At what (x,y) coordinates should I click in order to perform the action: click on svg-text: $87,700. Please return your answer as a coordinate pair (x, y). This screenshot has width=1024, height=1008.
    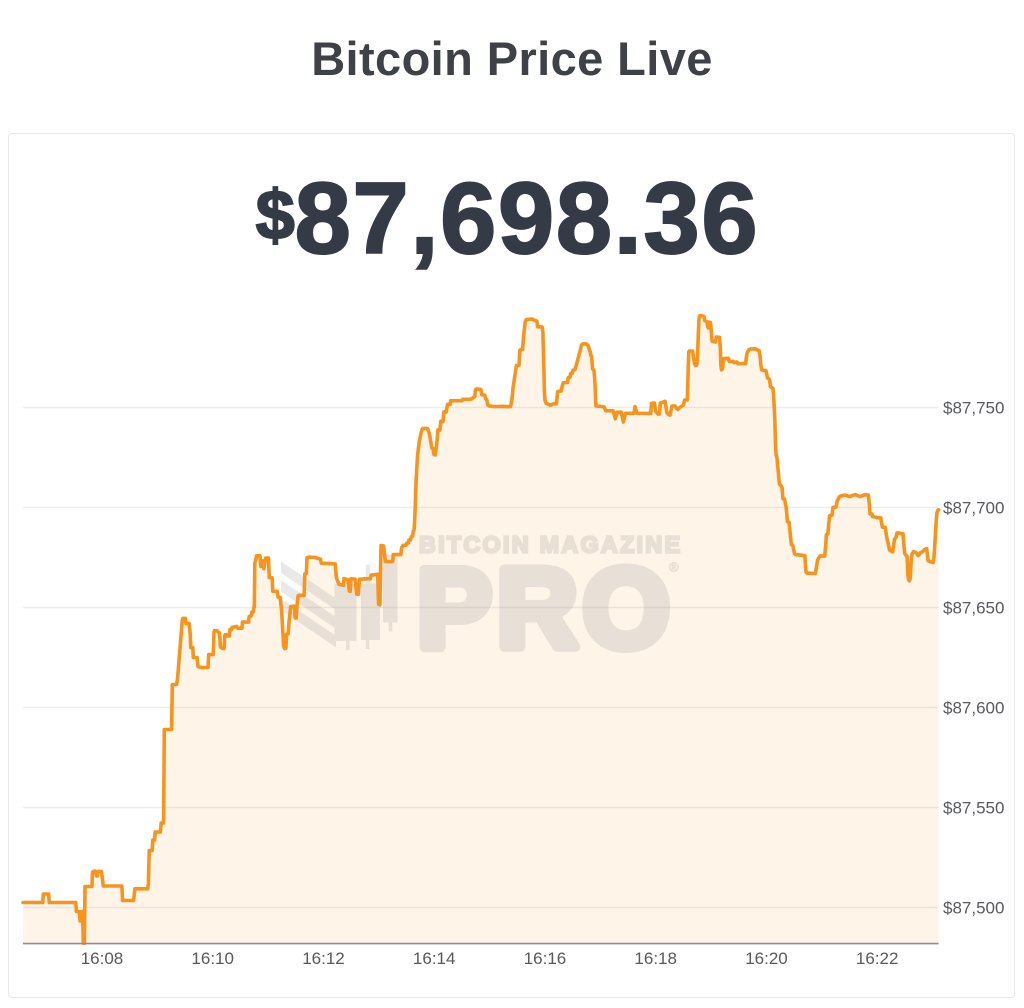
    Looking at the image, I should click on (973, 508).